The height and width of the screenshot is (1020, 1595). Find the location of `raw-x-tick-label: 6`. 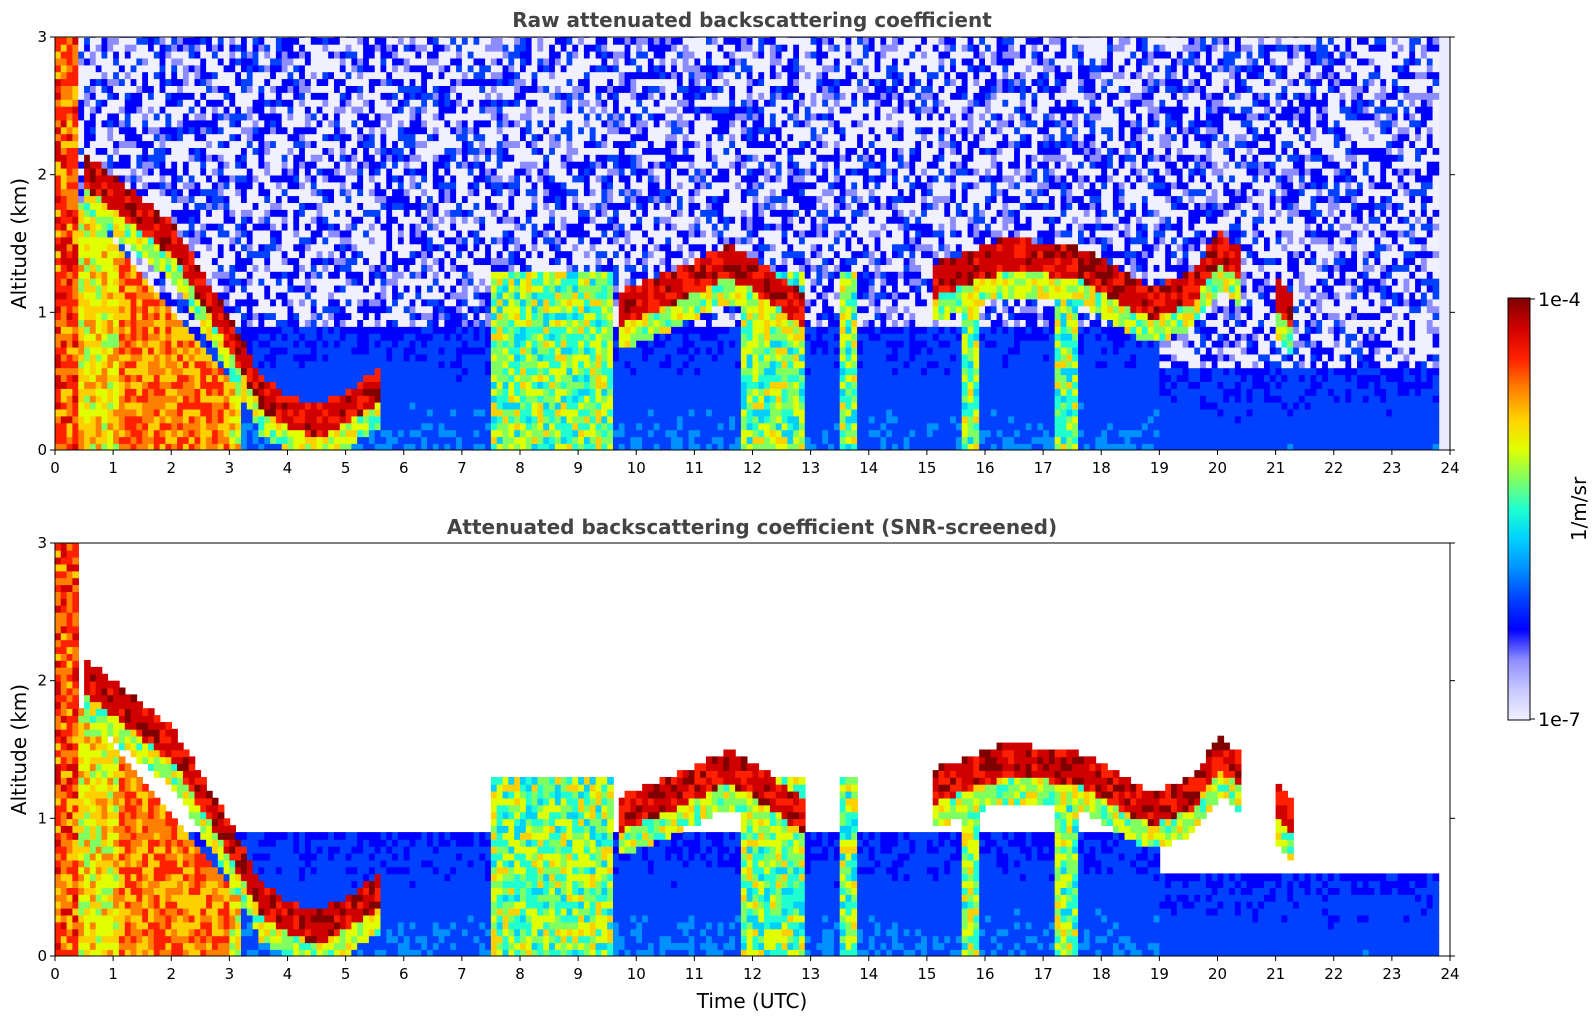

raw-x-tick-label: 6 is located at coordinates (404, 468).